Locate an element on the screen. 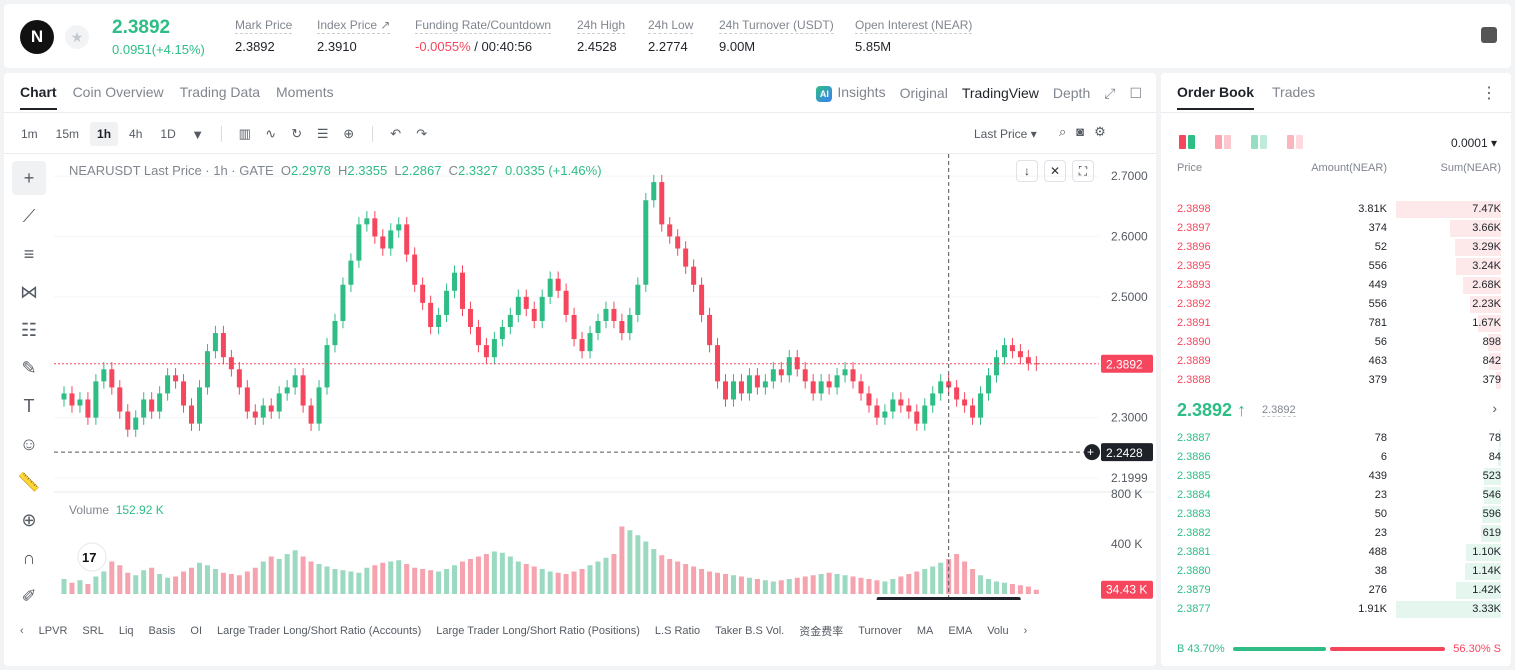  redo-icon: ↷ is located at coordinates (422, 133).